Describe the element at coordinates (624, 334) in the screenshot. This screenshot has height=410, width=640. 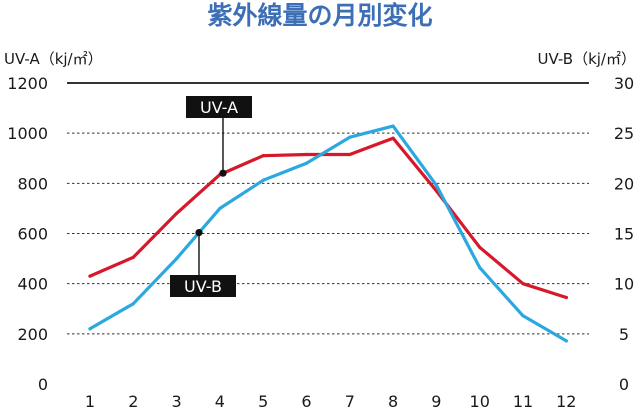
I see `right-tick-label: 5` at that location.